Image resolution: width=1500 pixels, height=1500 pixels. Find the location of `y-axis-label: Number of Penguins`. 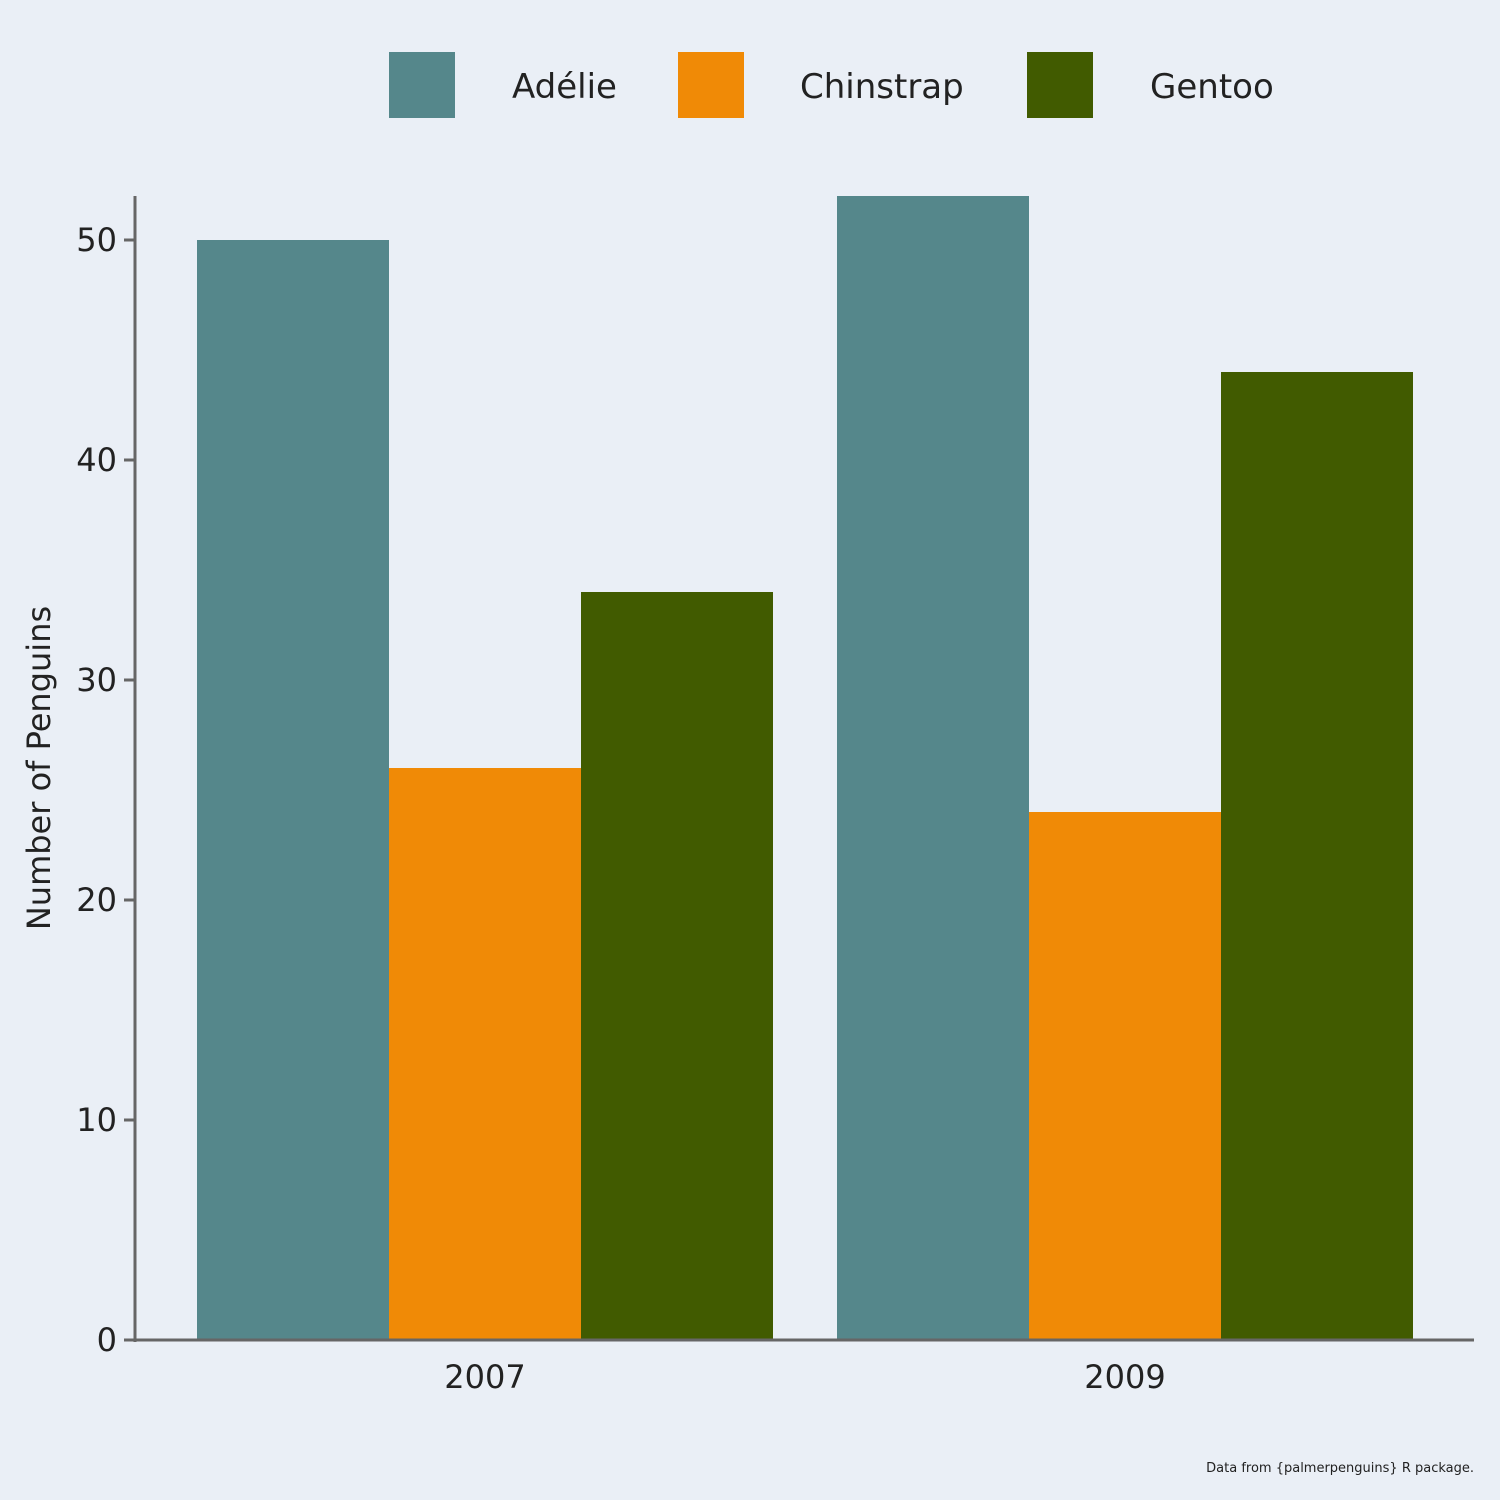

y-axis-label: Number of Penguins is located at coordinates (39, 768).